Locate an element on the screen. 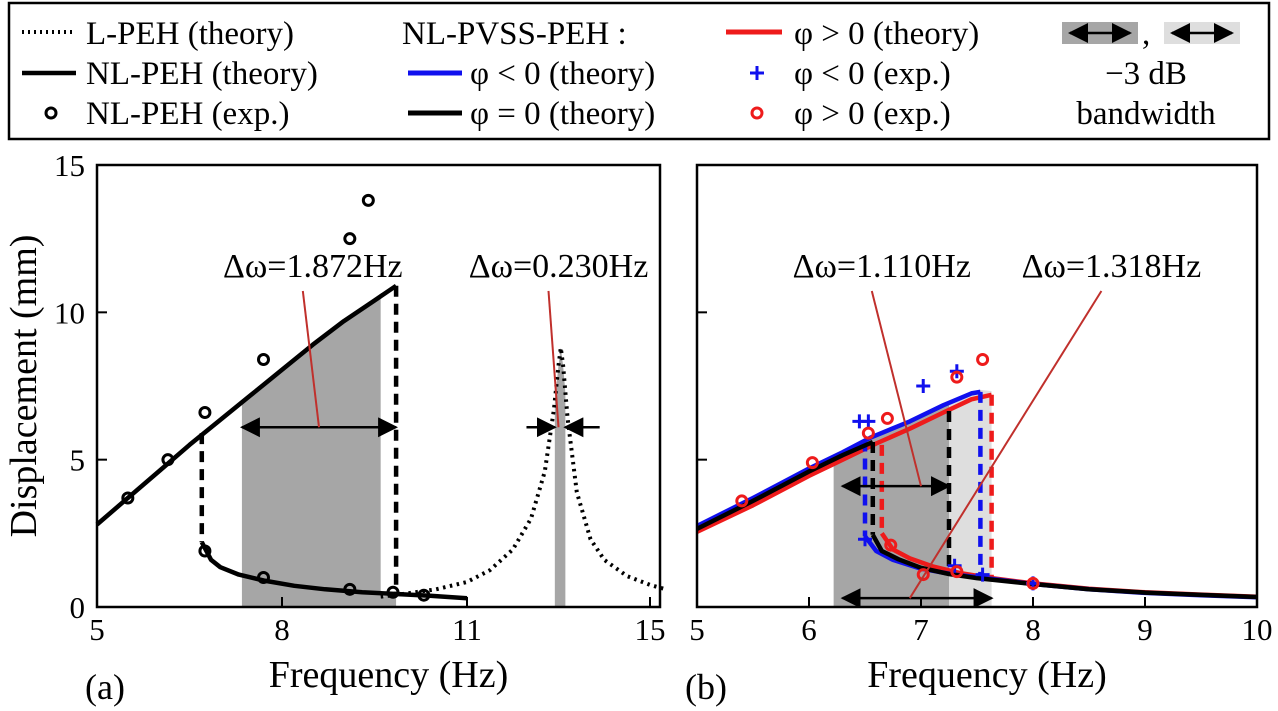 The width and height of the screenshot is (1278, 711). legend-marker-phi-neg-exp is located at coordinates (757, 73).